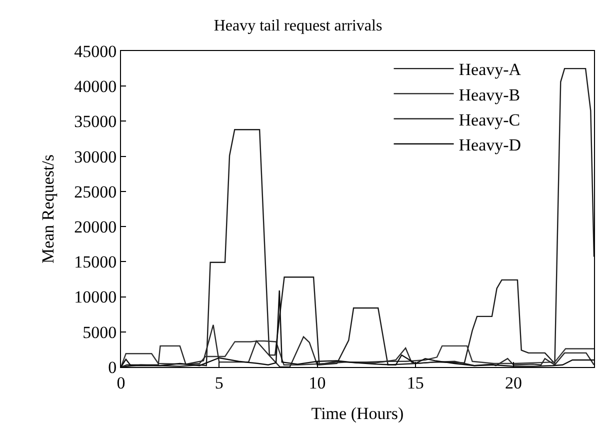 Image resolution: width=596 pixels, height=429 pixels. Describe the element at coordinates (490, 70) in the screenshot. I see `legend-label: Heavy-A` at that location.